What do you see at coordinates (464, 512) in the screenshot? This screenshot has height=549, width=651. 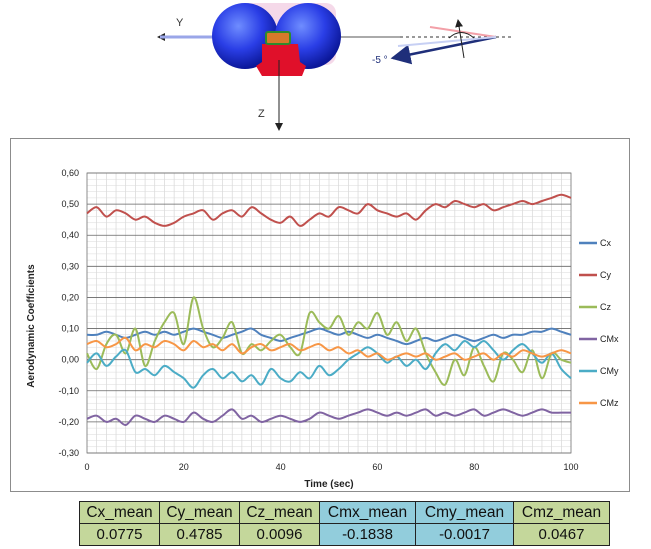 I see `header-cmy-mean: Cmy_mean` at bounding box center [464, 512].